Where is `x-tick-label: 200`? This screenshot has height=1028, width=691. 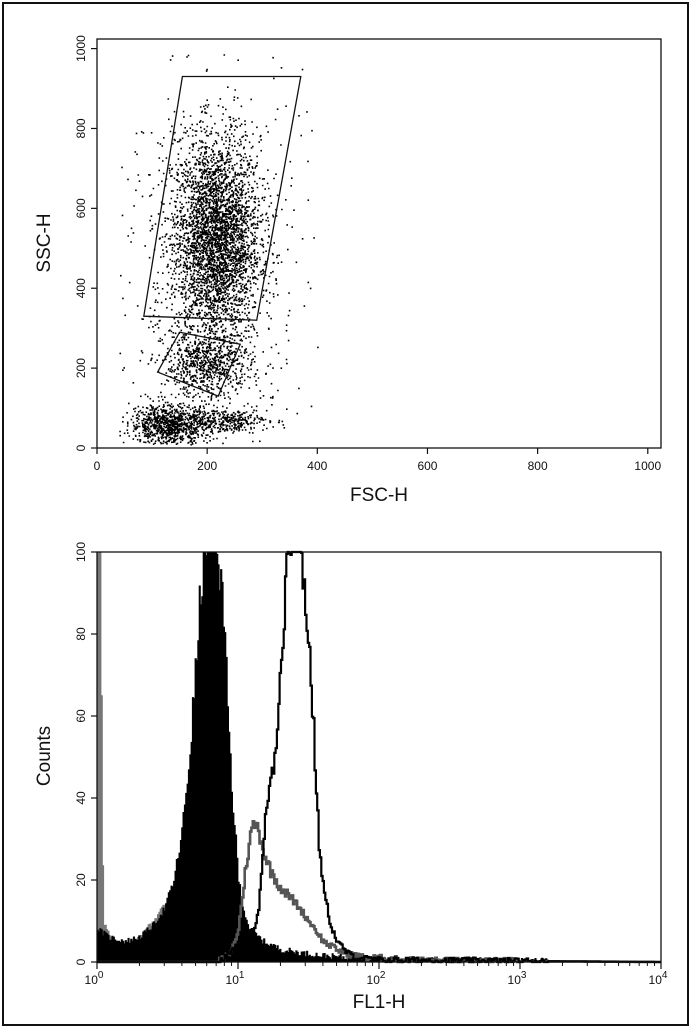
x-tick-label: 200 is located at coordinates (207, 466).